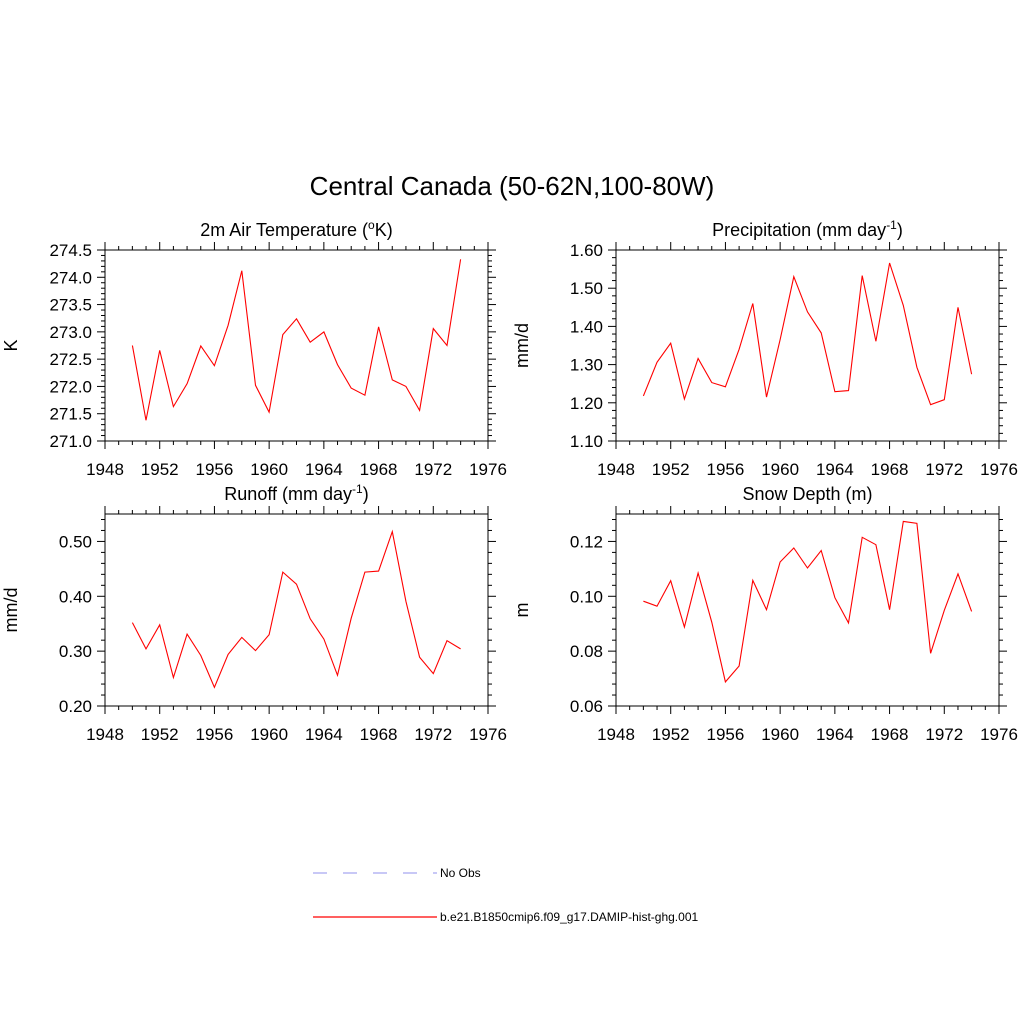  What do you see at coordinates (70, 441) in the screenshot?
I see `y-tick-label: 271.0` at bounding box center [70, 441].